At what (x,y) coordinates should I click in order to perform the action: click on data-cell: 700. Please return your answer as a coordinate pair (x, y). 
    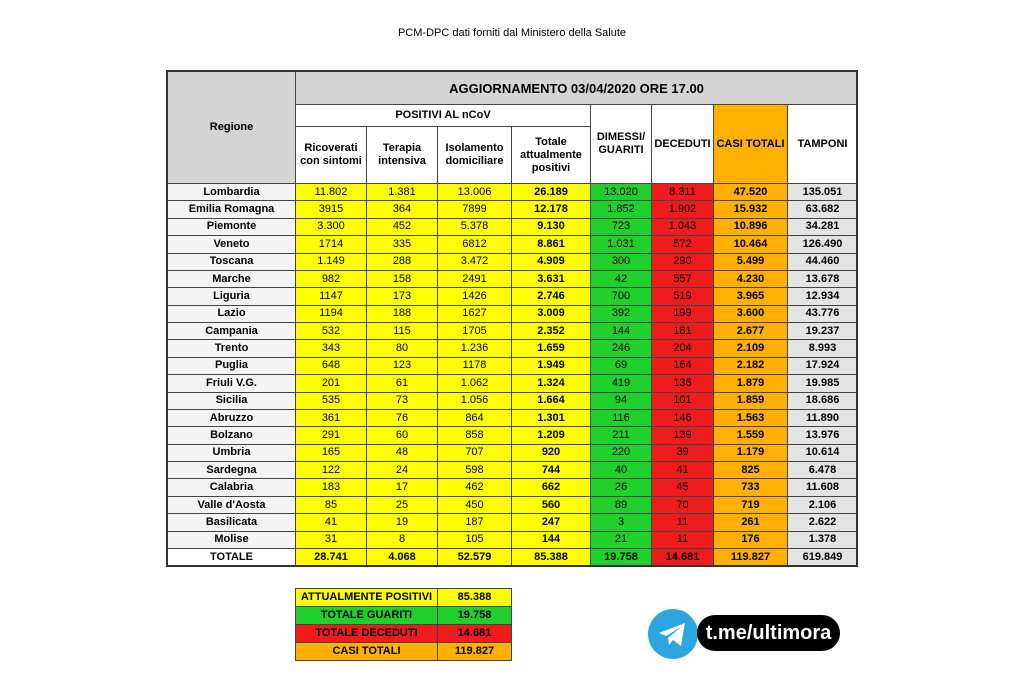
    Looking at the image, I should click on (621, 296).